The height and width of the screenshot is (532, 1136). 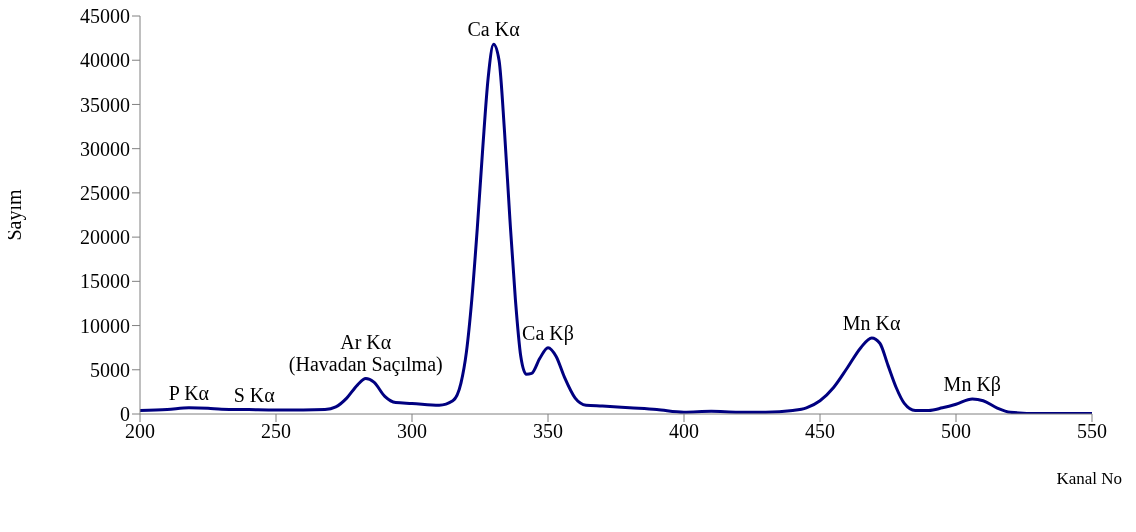 What do you see at coordinates (956, 431) in the screenshot?
I see `x-tick-label: 500` at bounding box center [956, 431].